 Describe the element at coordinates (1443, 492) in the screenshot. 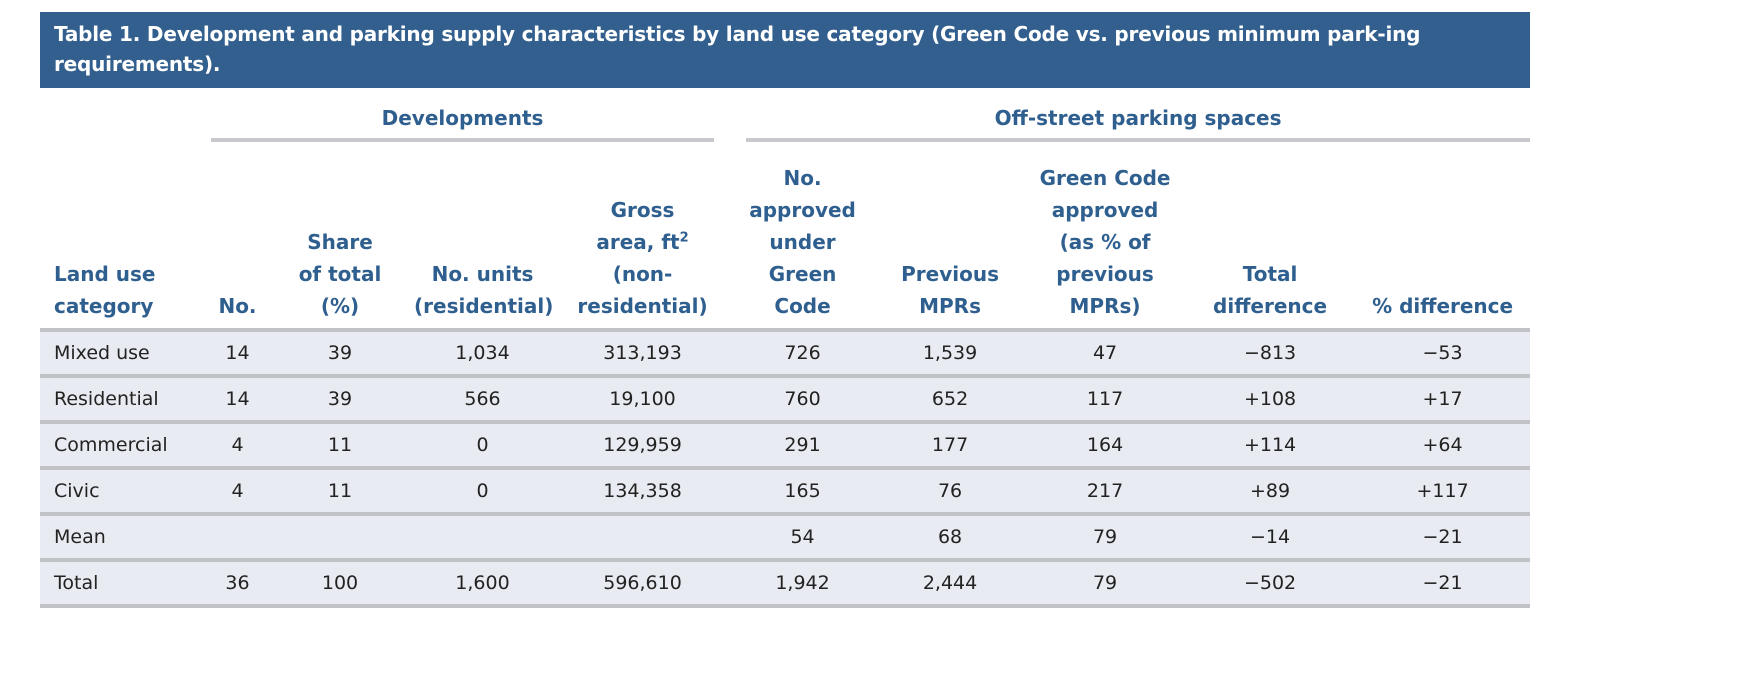

I see `table-cell: +117` at that location.